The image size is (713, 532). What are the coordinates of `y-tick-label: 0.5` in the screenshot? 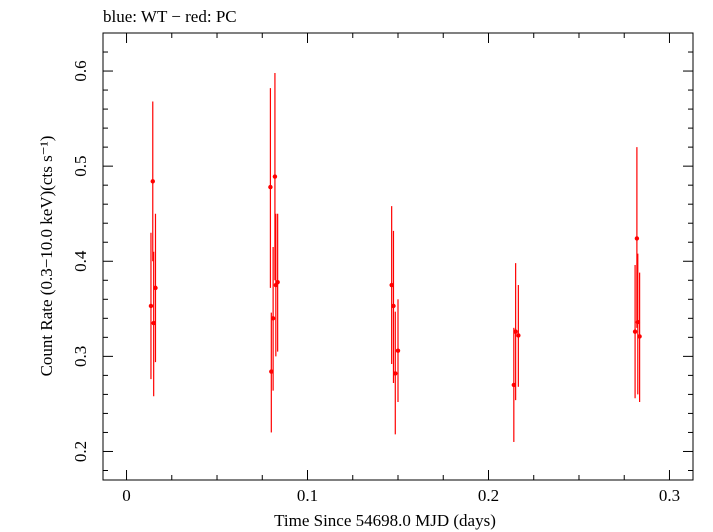 It's located at (80, 166).